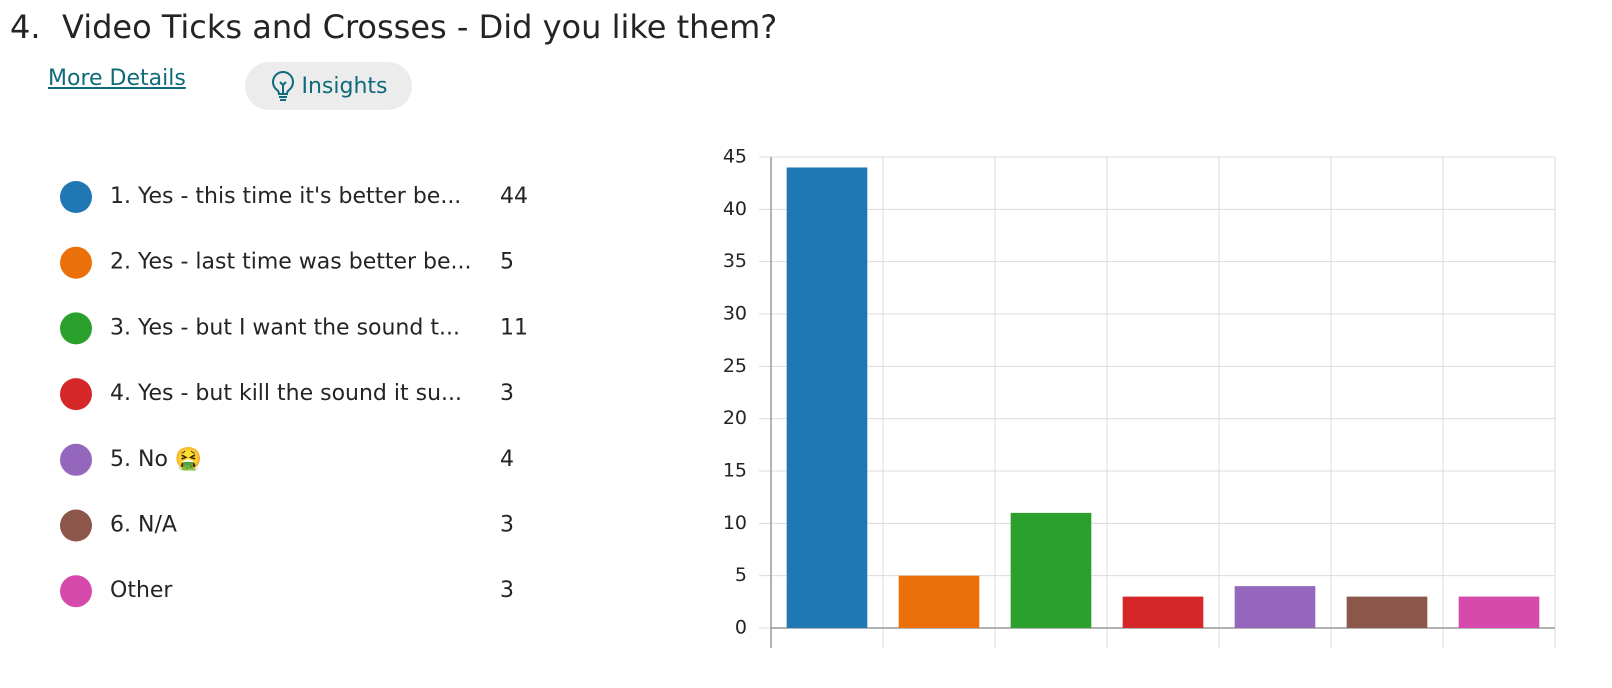 The height and width of the screenshot is (688, 1612). What do you see at coordinates (283, 85) in the screenshot?
I see `bulb-icon` at bounding box center [283, 85].